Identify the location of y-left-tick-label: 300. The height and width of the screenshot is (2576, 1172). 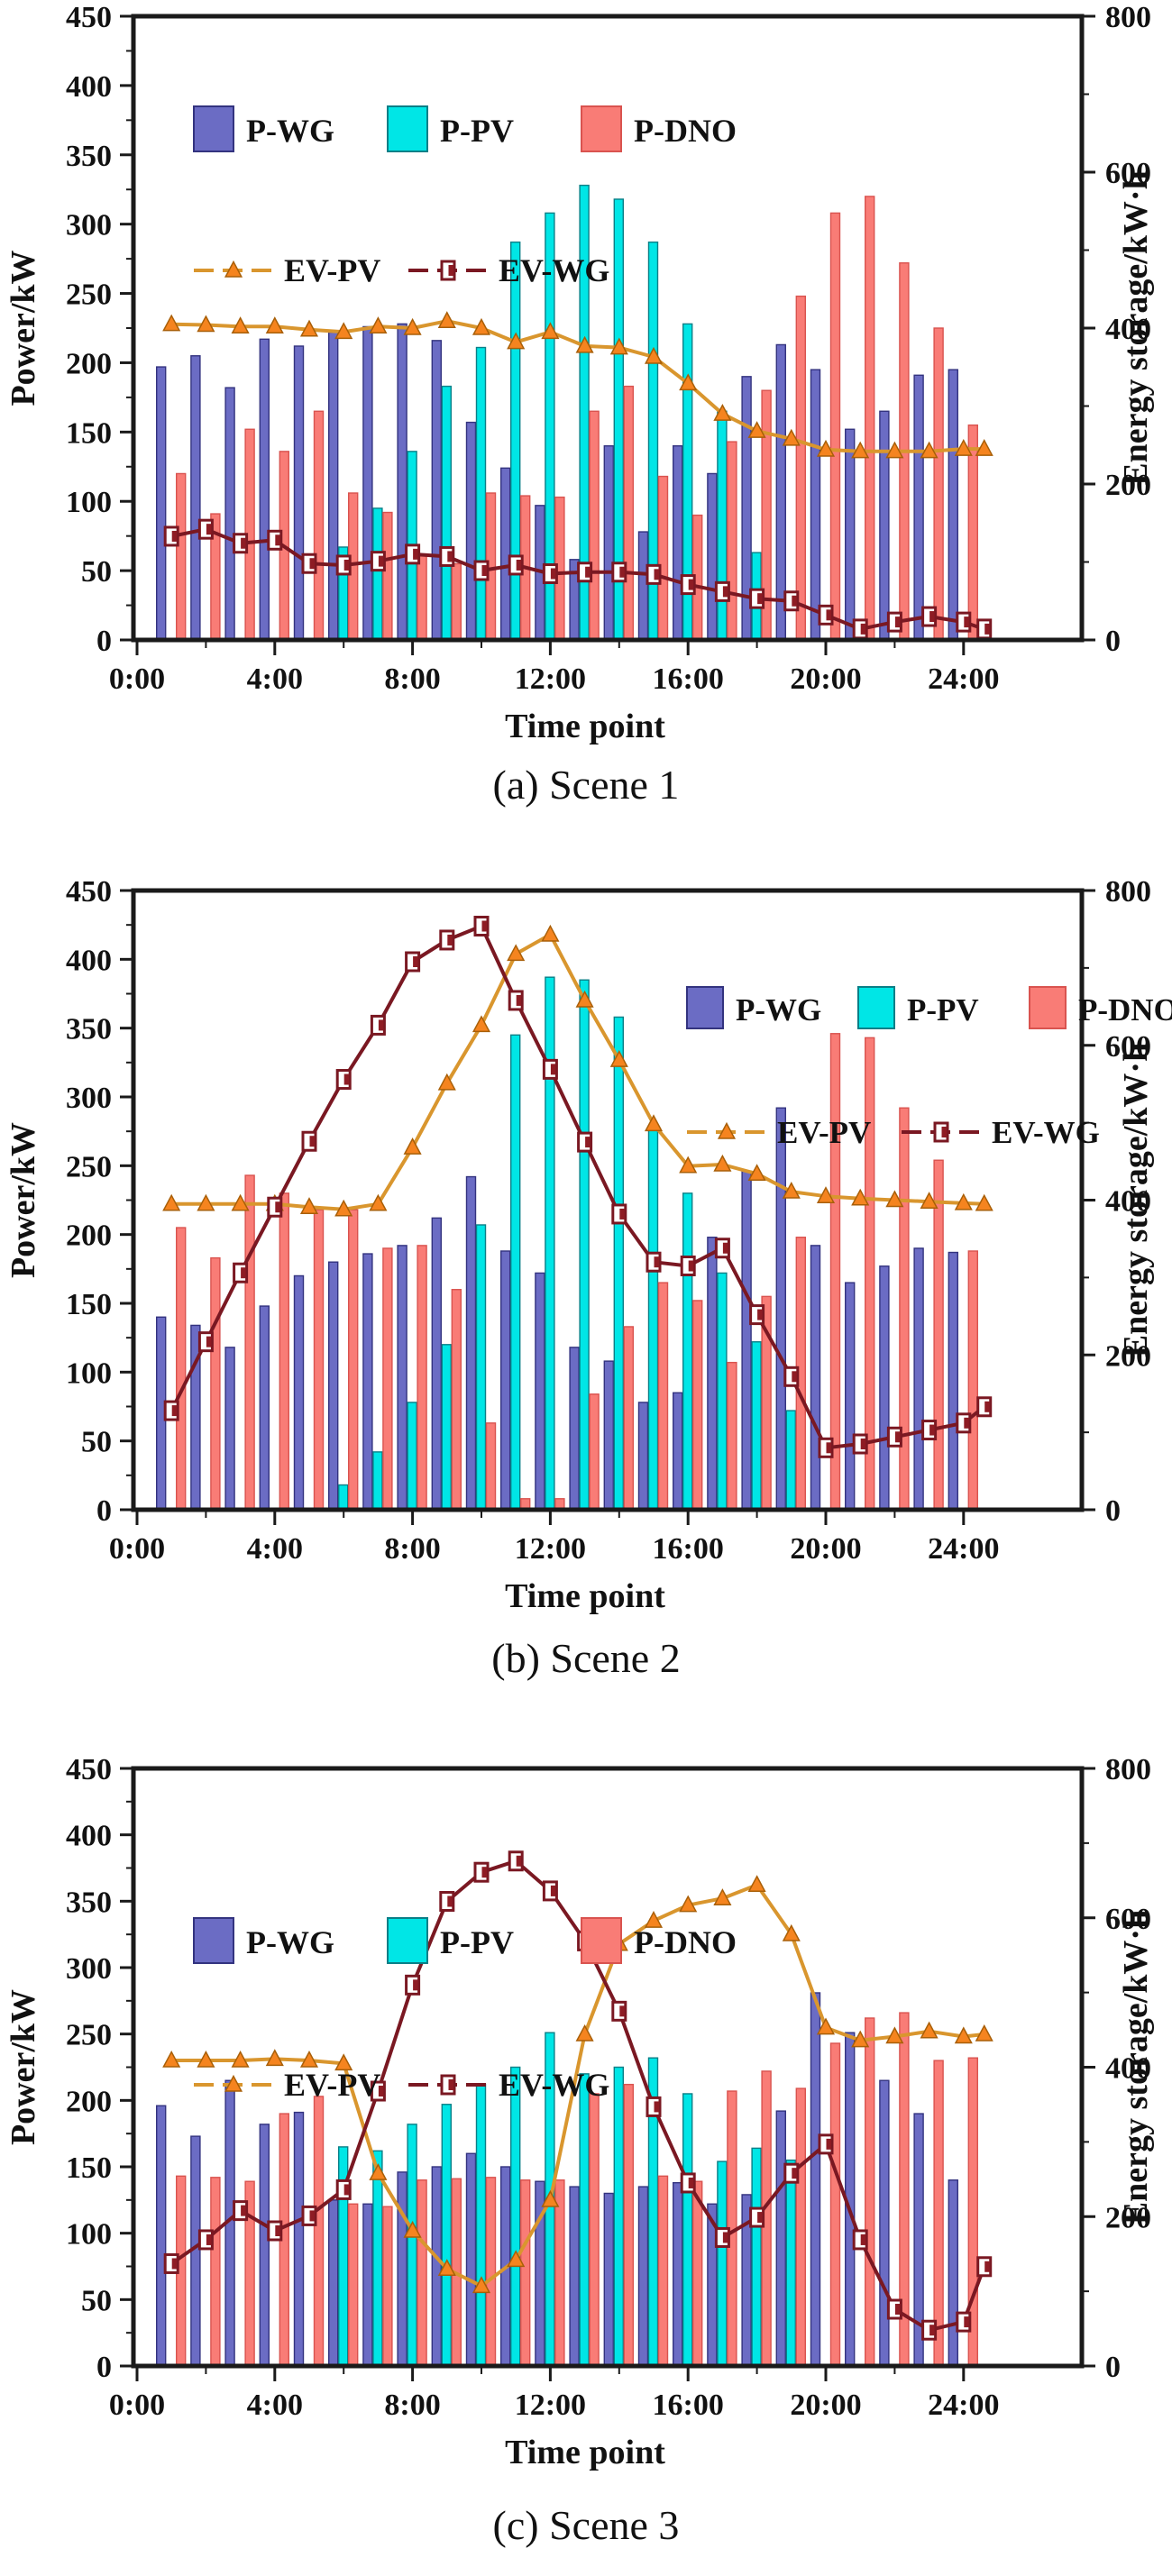
(89, 1098).